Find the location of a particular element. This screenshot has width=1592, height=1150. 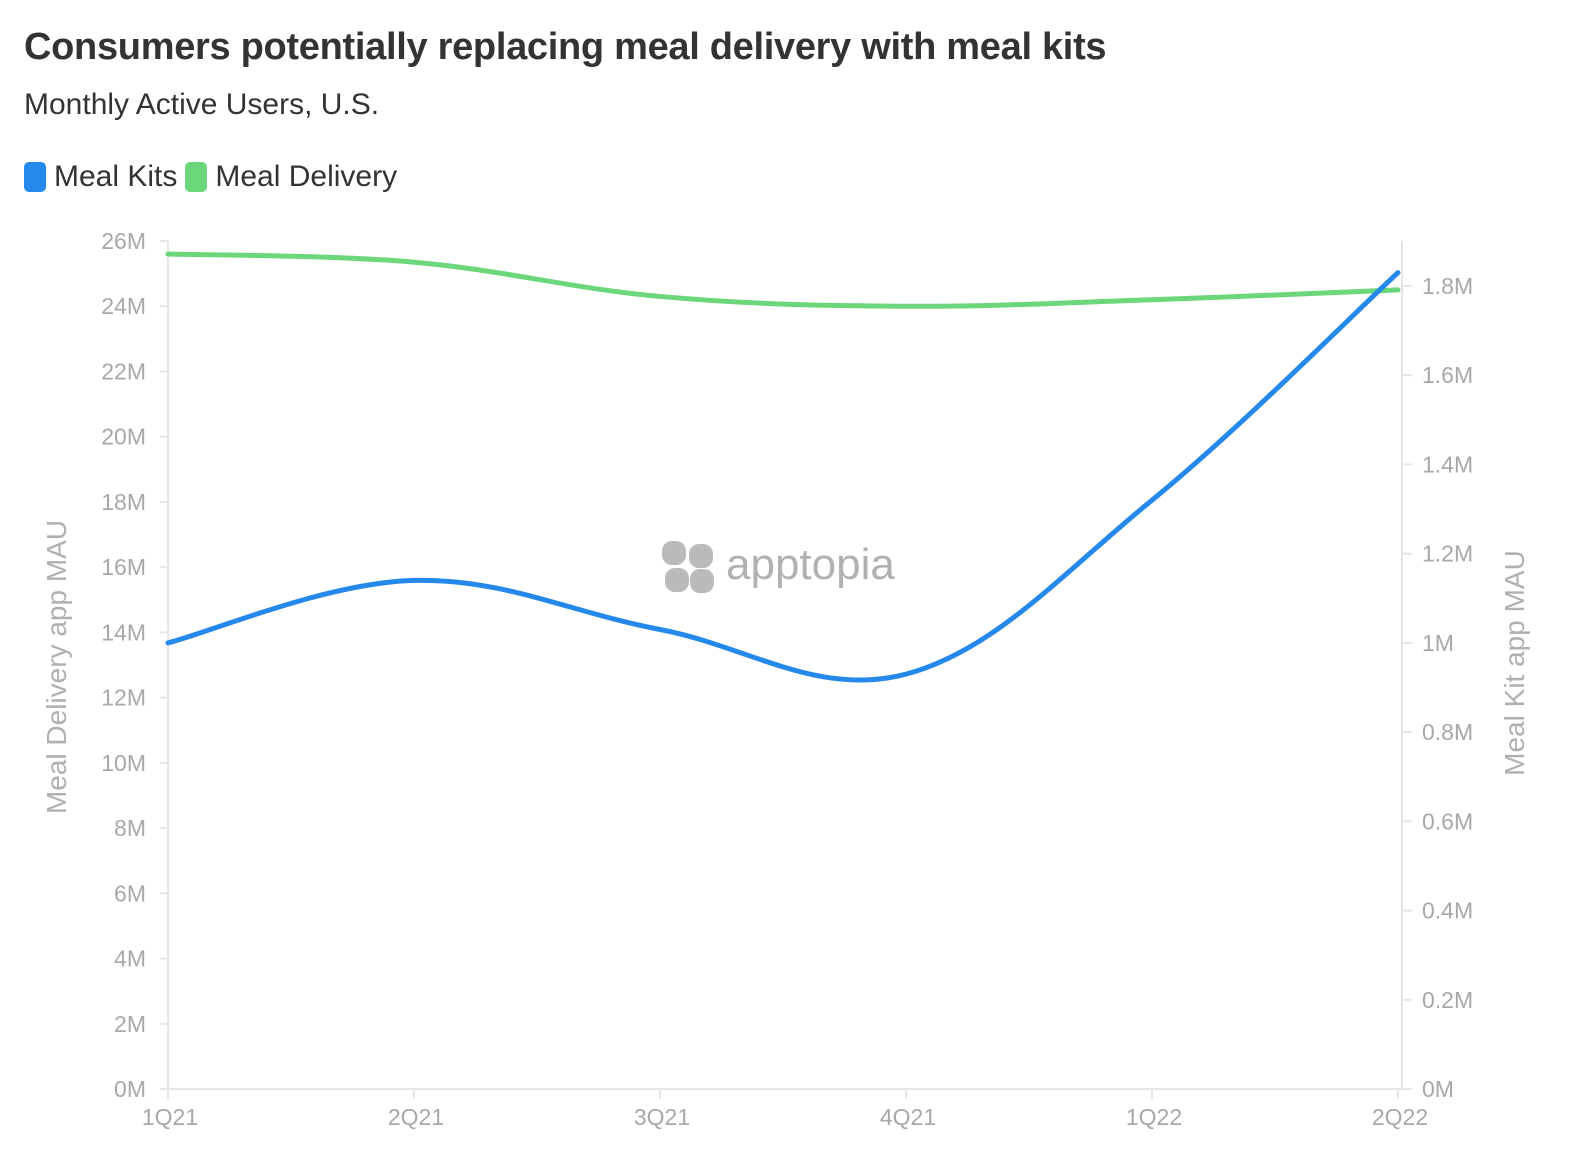

apptopia-logo-icon is located at coordinates (688, 567).